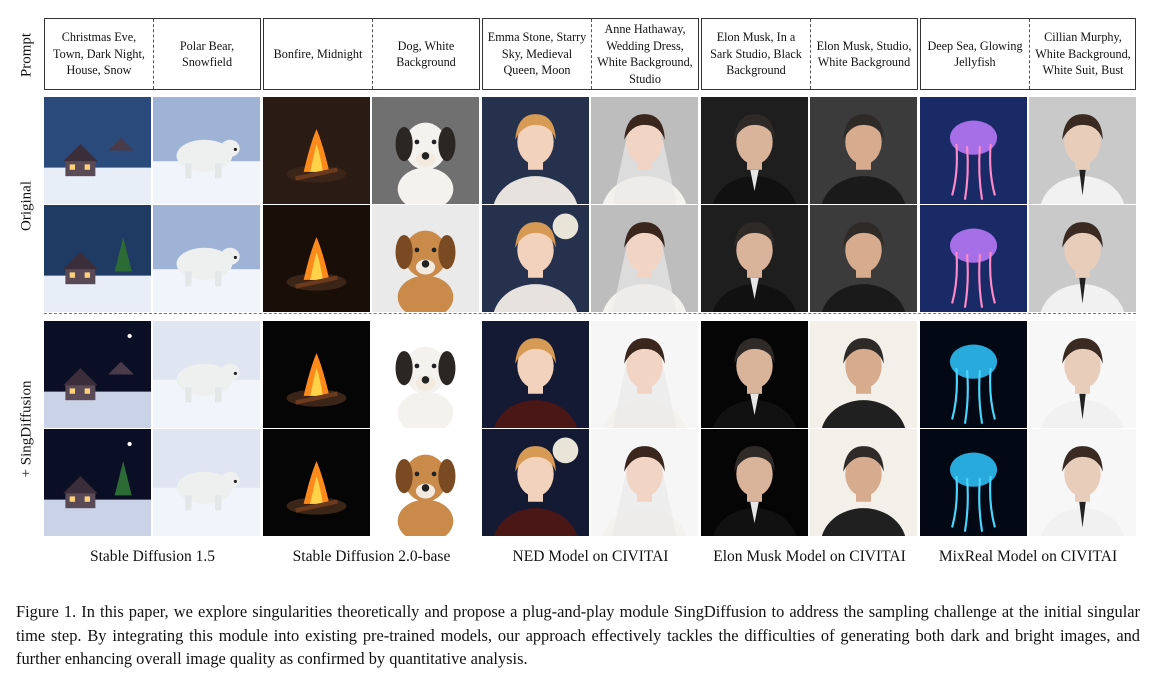  What do you see at coordinates (26, 55) in the screenshot?
I see `row-label-prompt: Prompt` at bounding box center [26, 55].